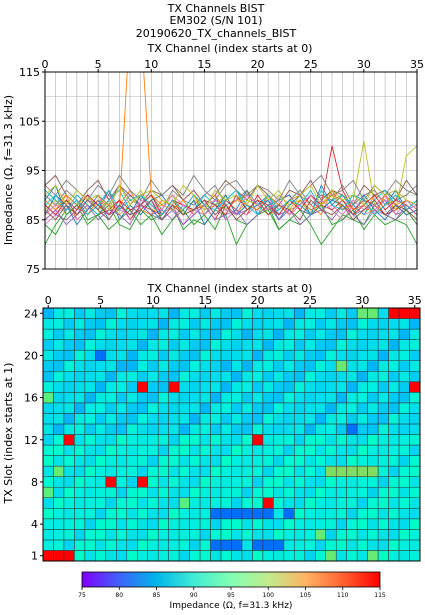  I want to click on line-xtick-label: 0, so click(45, 64).